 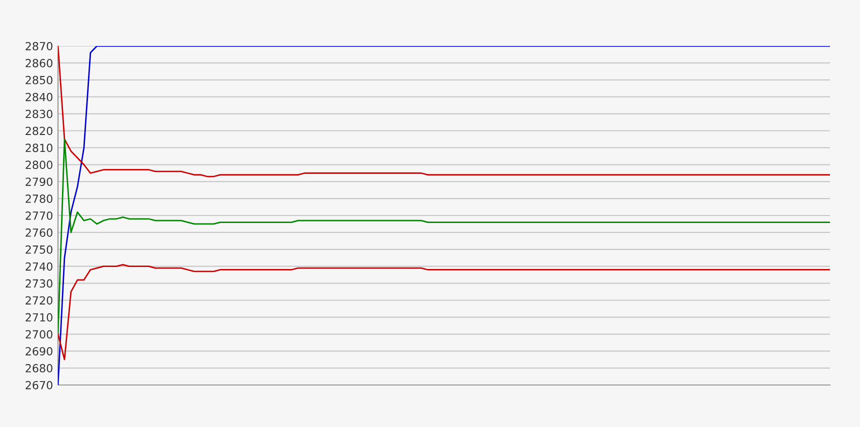 What do you see at coordinates (39, 215) in the screenshot?
I see `y-tick-label: 2770` at bounding box center [39, 215].